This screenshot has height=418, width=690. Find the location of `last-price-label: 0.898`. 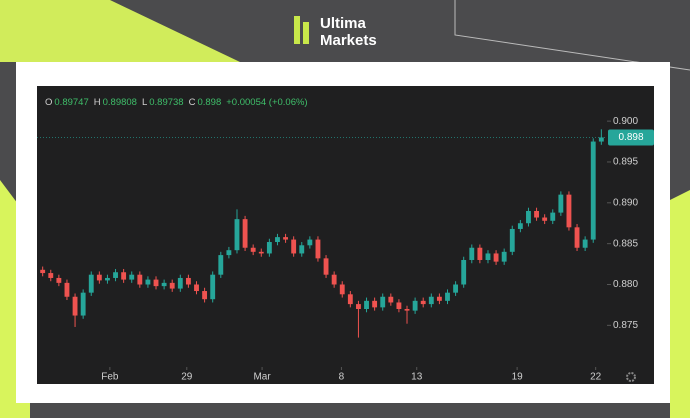

last-price-label: 0.898 is located at coordinates (630, 137).